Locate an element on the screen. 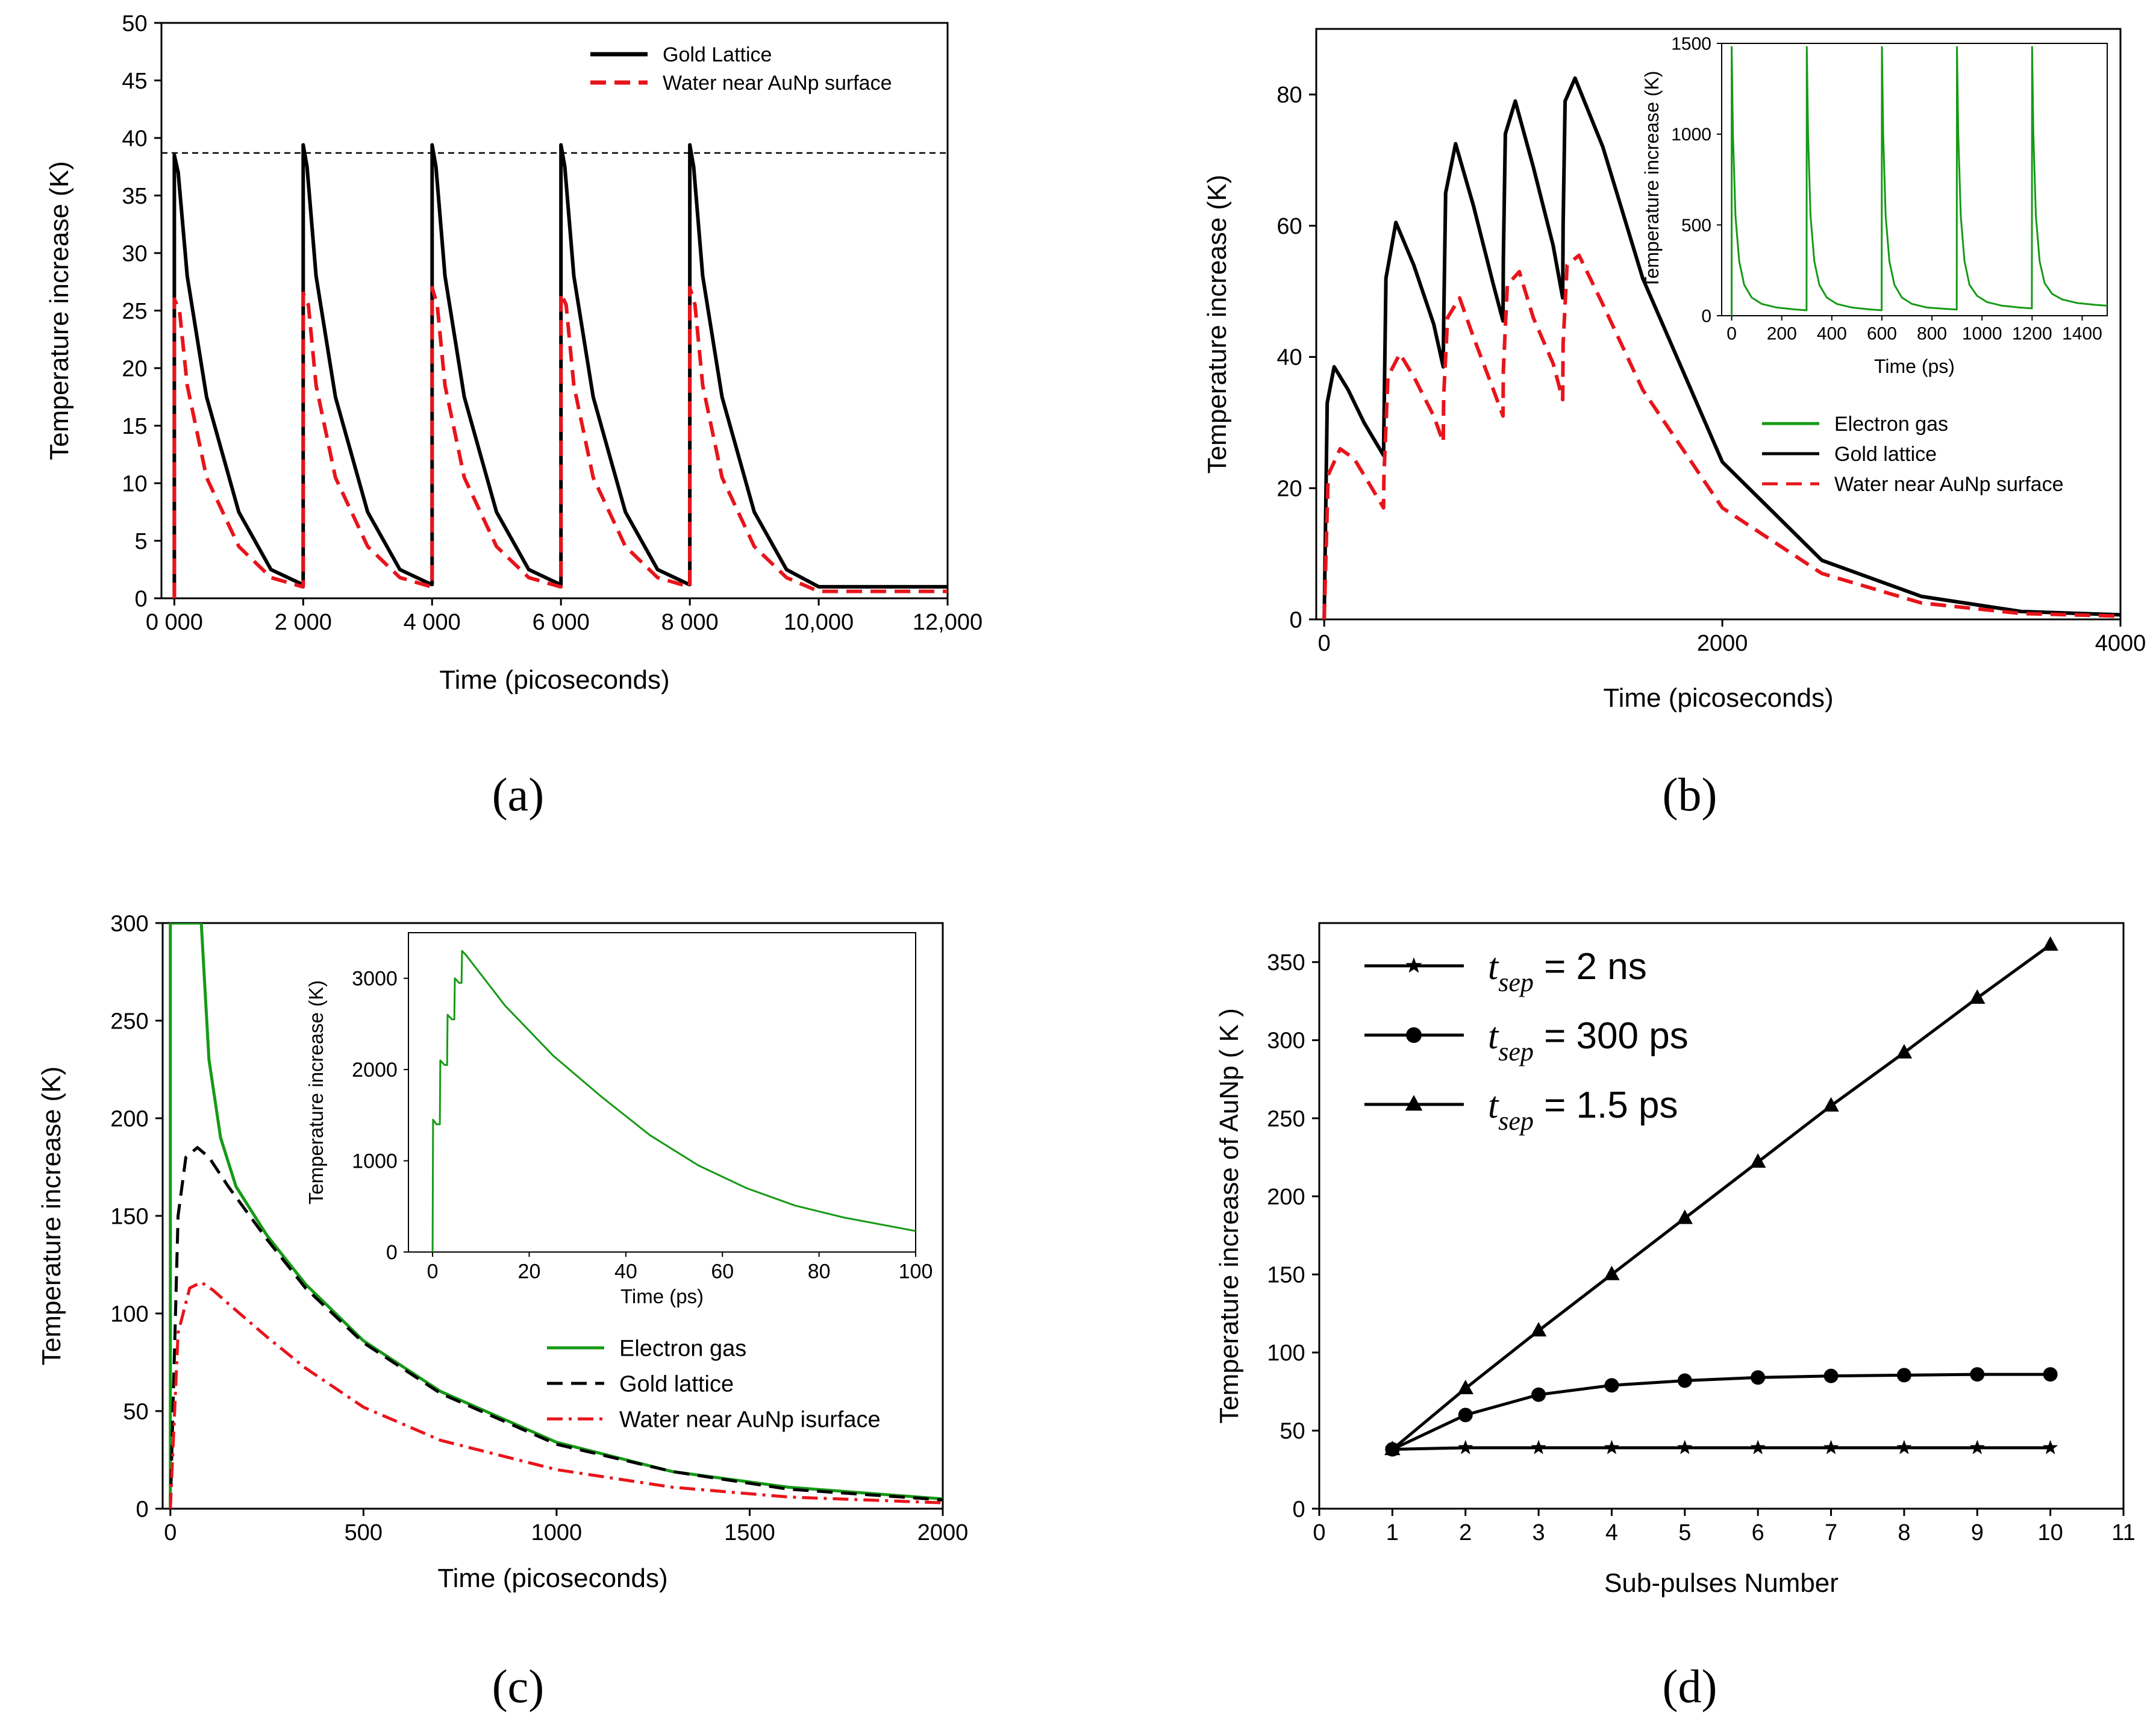 The height and width of the screenshot is (1728, 2156). d-x-axis-label: Sub-pulses Number is located at coordinates (1721, 1583).